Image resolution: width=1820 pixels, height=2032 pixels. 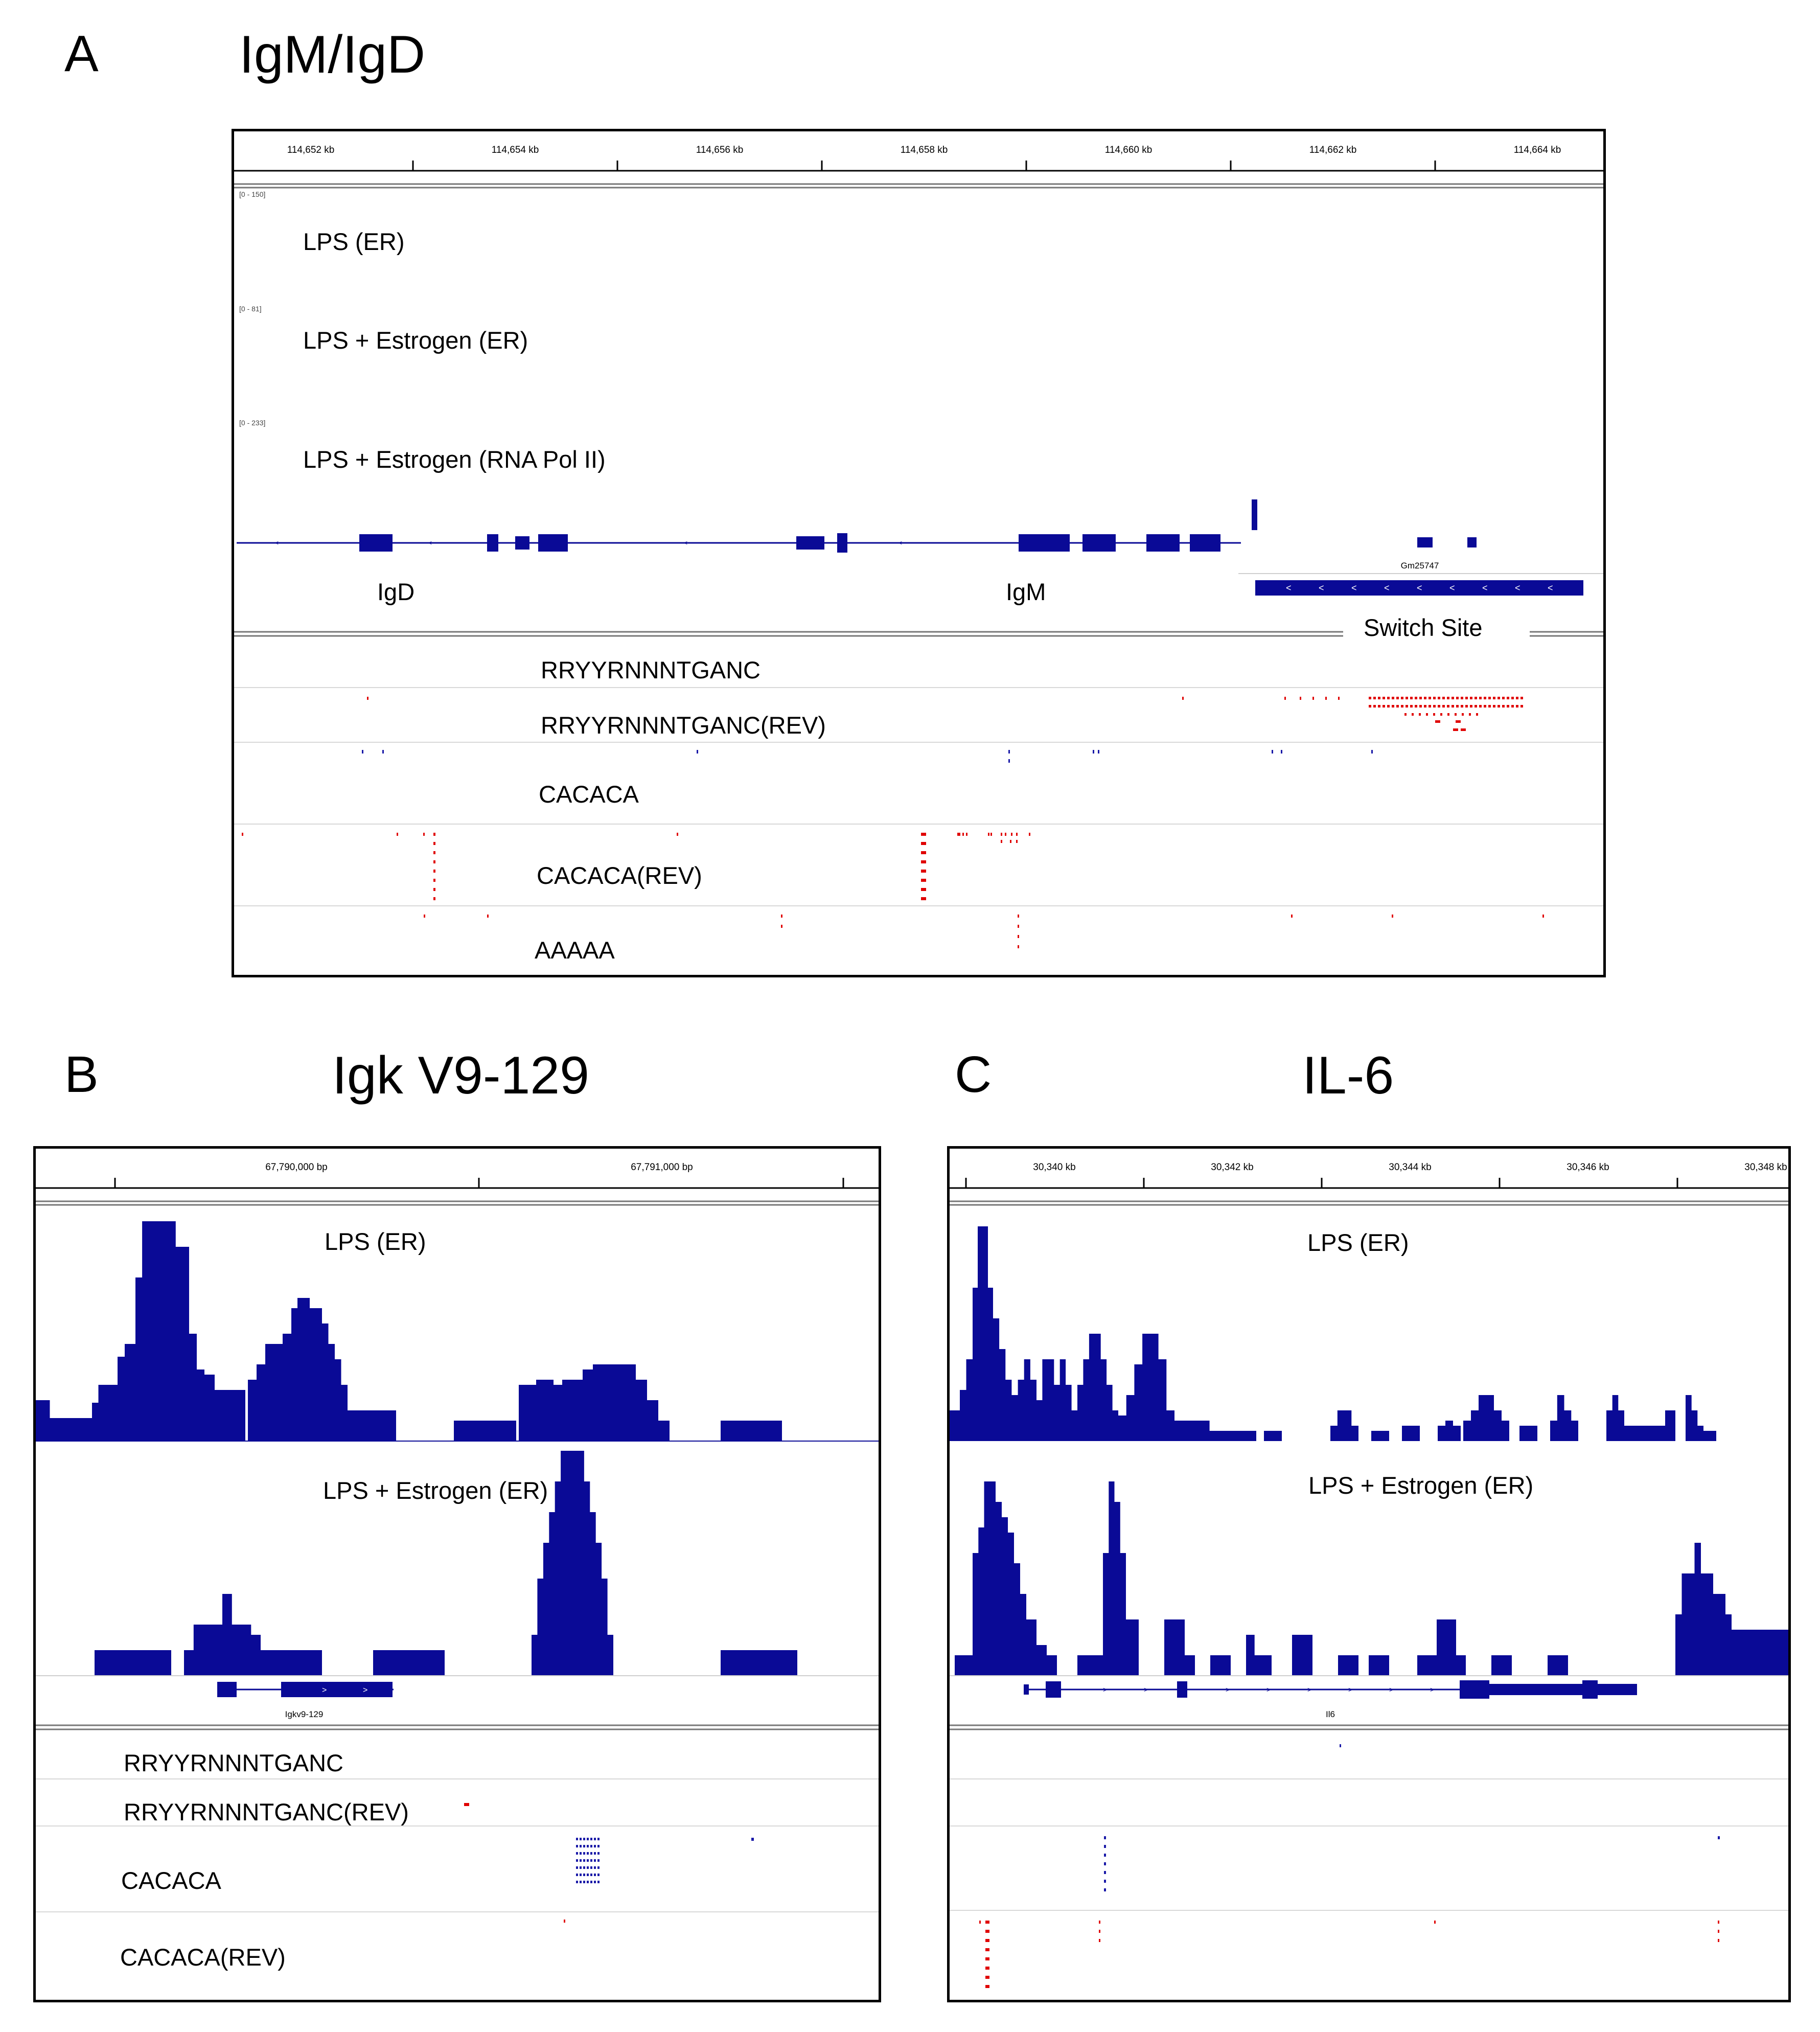 I want to click on ruler-tick-label: 114,664 kb, so click(x=1537, y=150).